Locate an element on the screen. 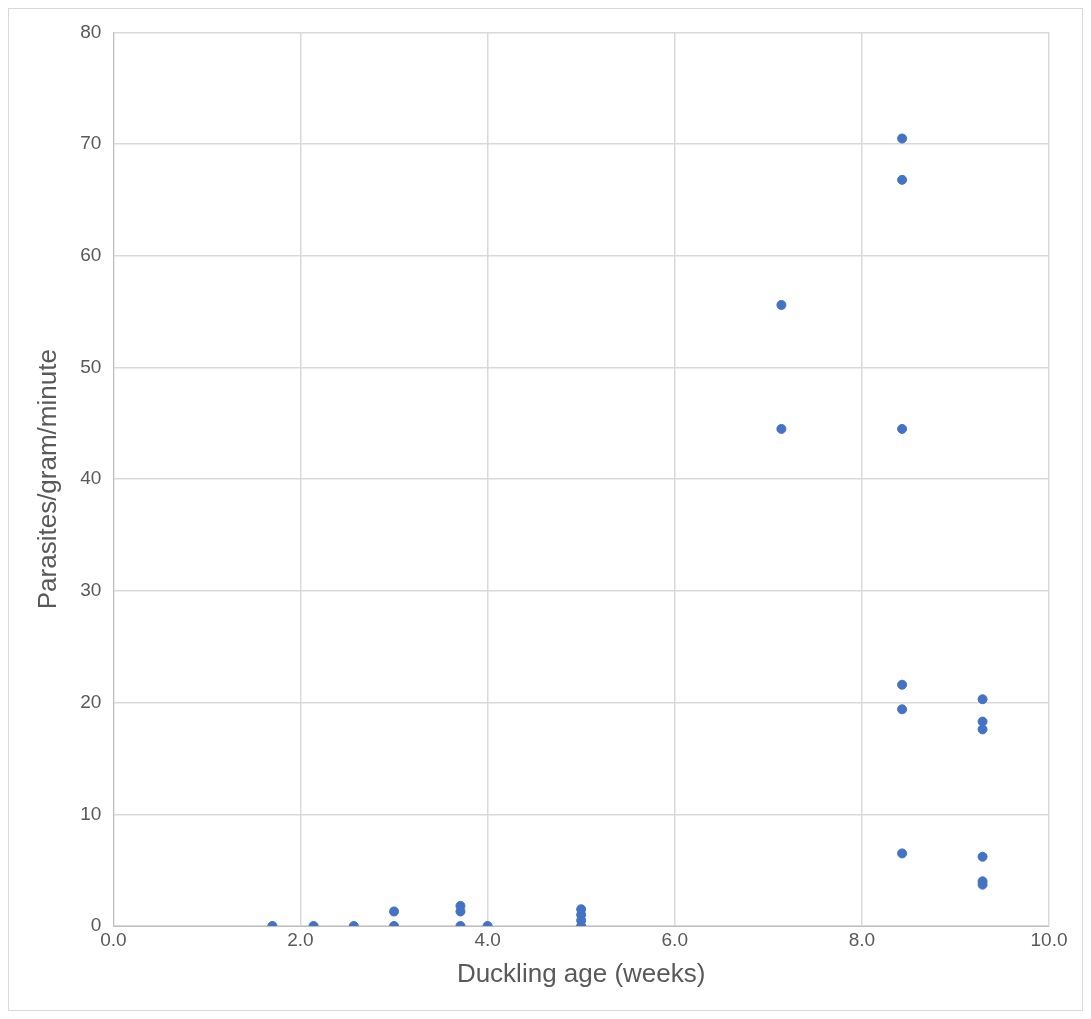 The width and height of the screenshot is (1091, 1019). y-tick-label: 50 is located at coordinates (91, 366).